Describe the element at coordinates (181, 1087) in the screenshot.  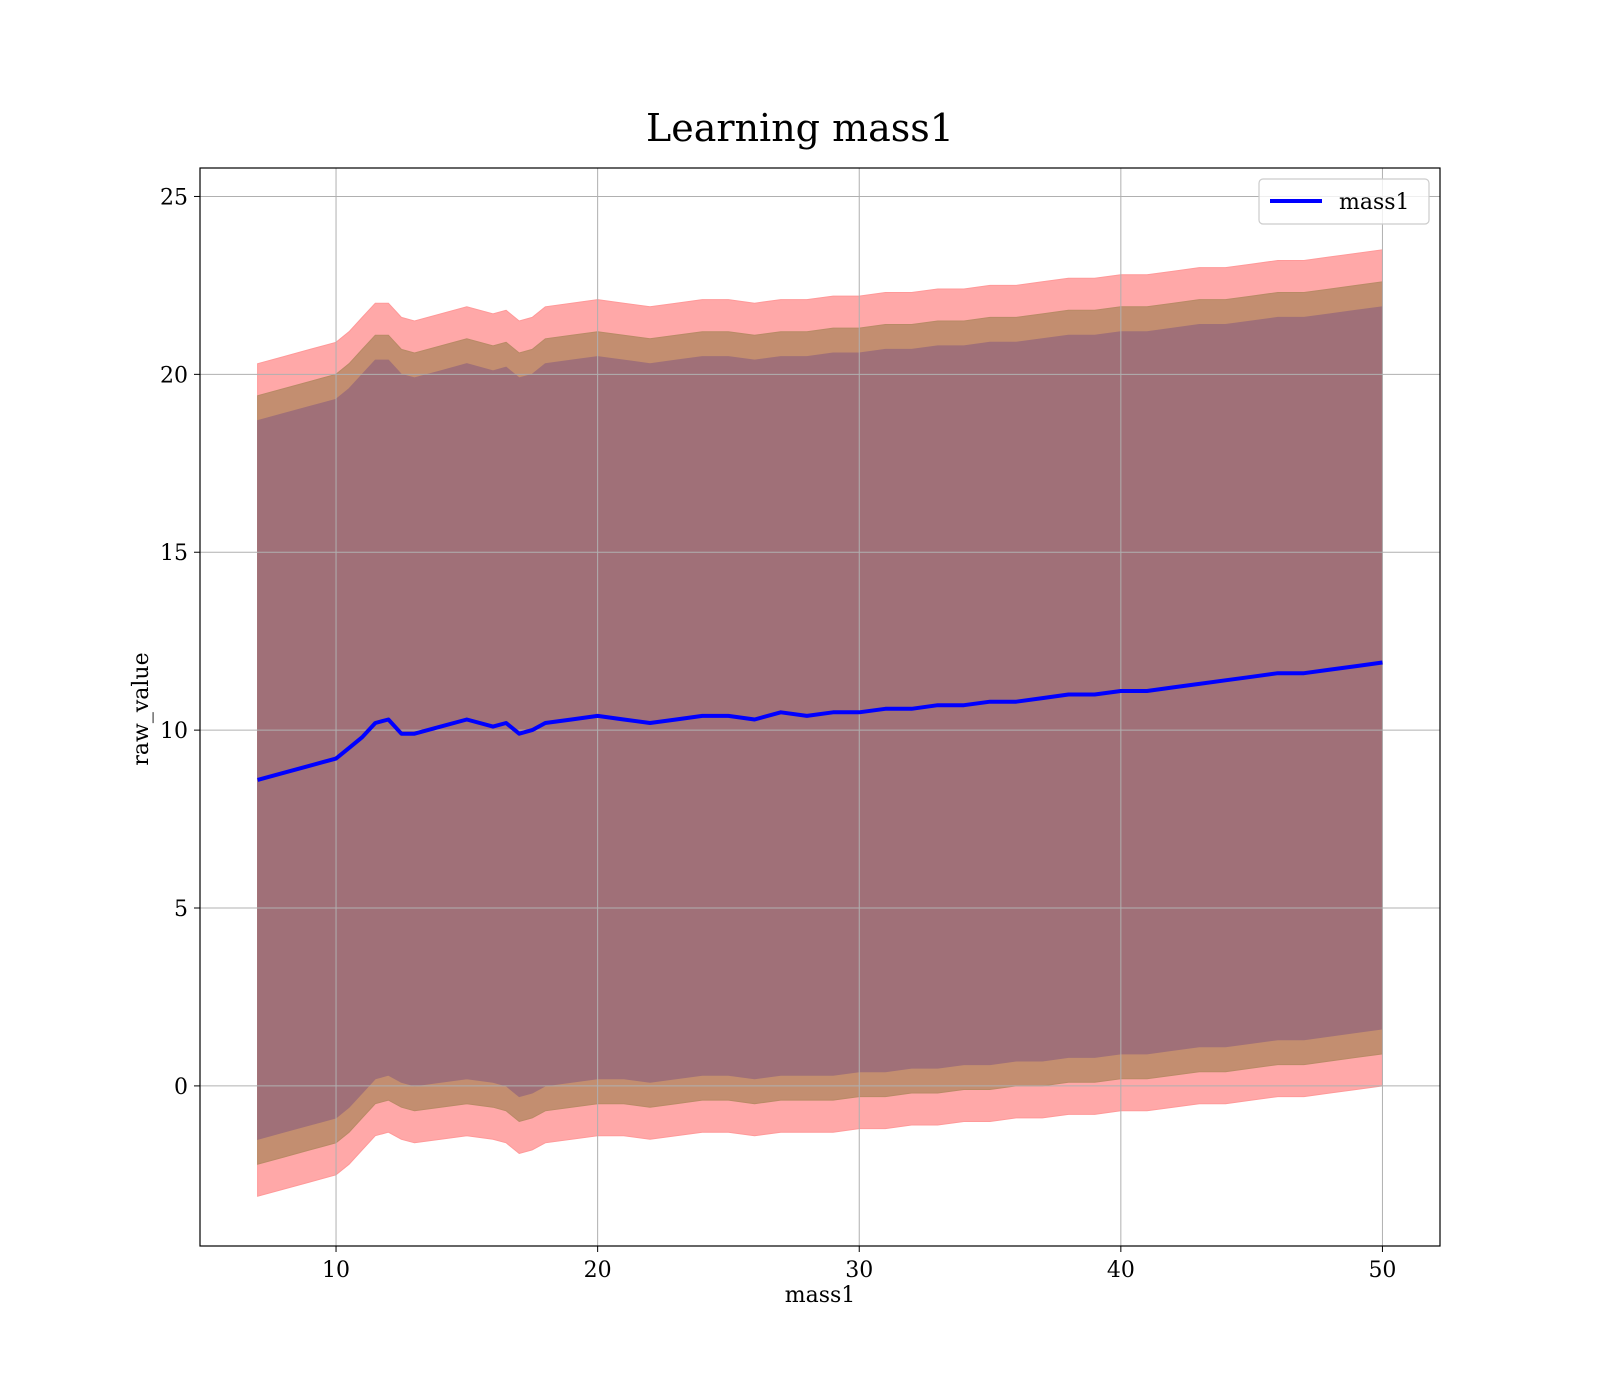
I see `y-tick-label: 0` at that location.